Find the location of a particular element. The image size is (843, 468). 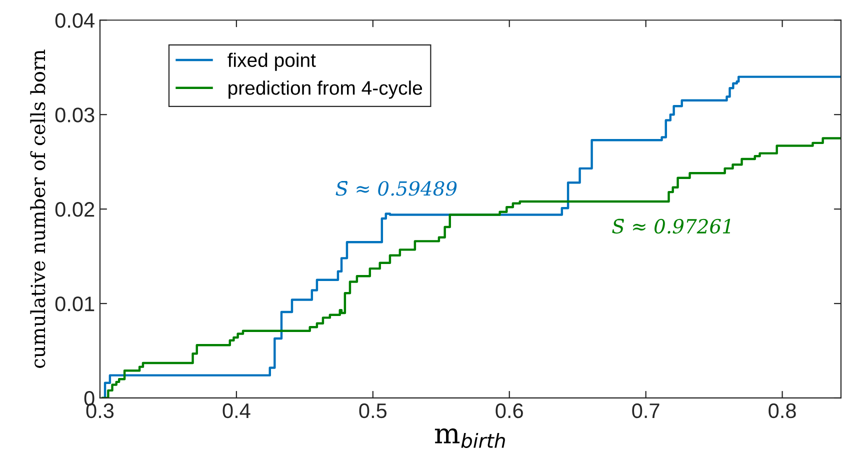

legend-label: prediction from 4-cycle is located at coordinates (325, 89).